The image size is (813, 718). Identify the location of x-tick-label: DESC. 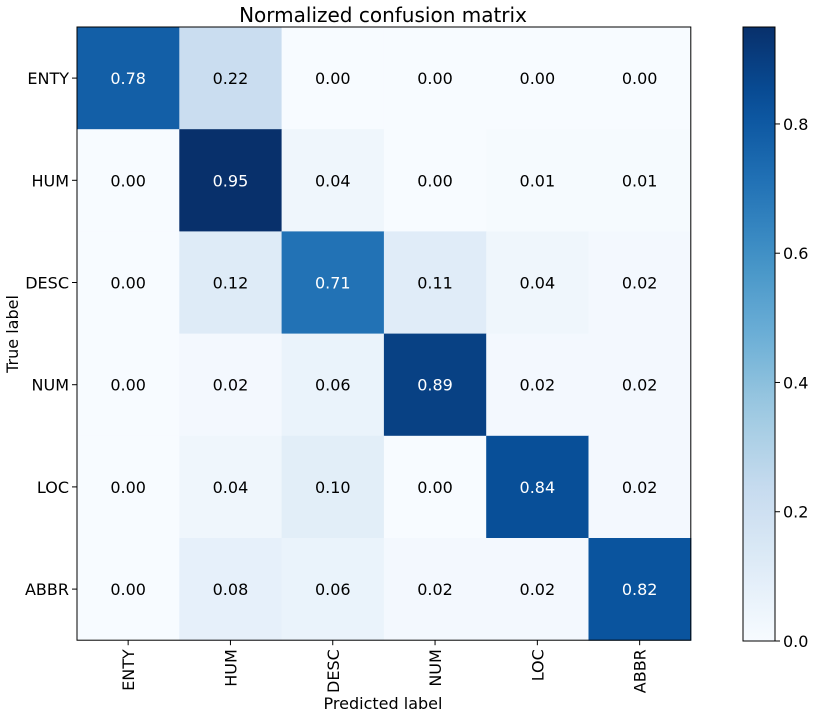
(333, 671).